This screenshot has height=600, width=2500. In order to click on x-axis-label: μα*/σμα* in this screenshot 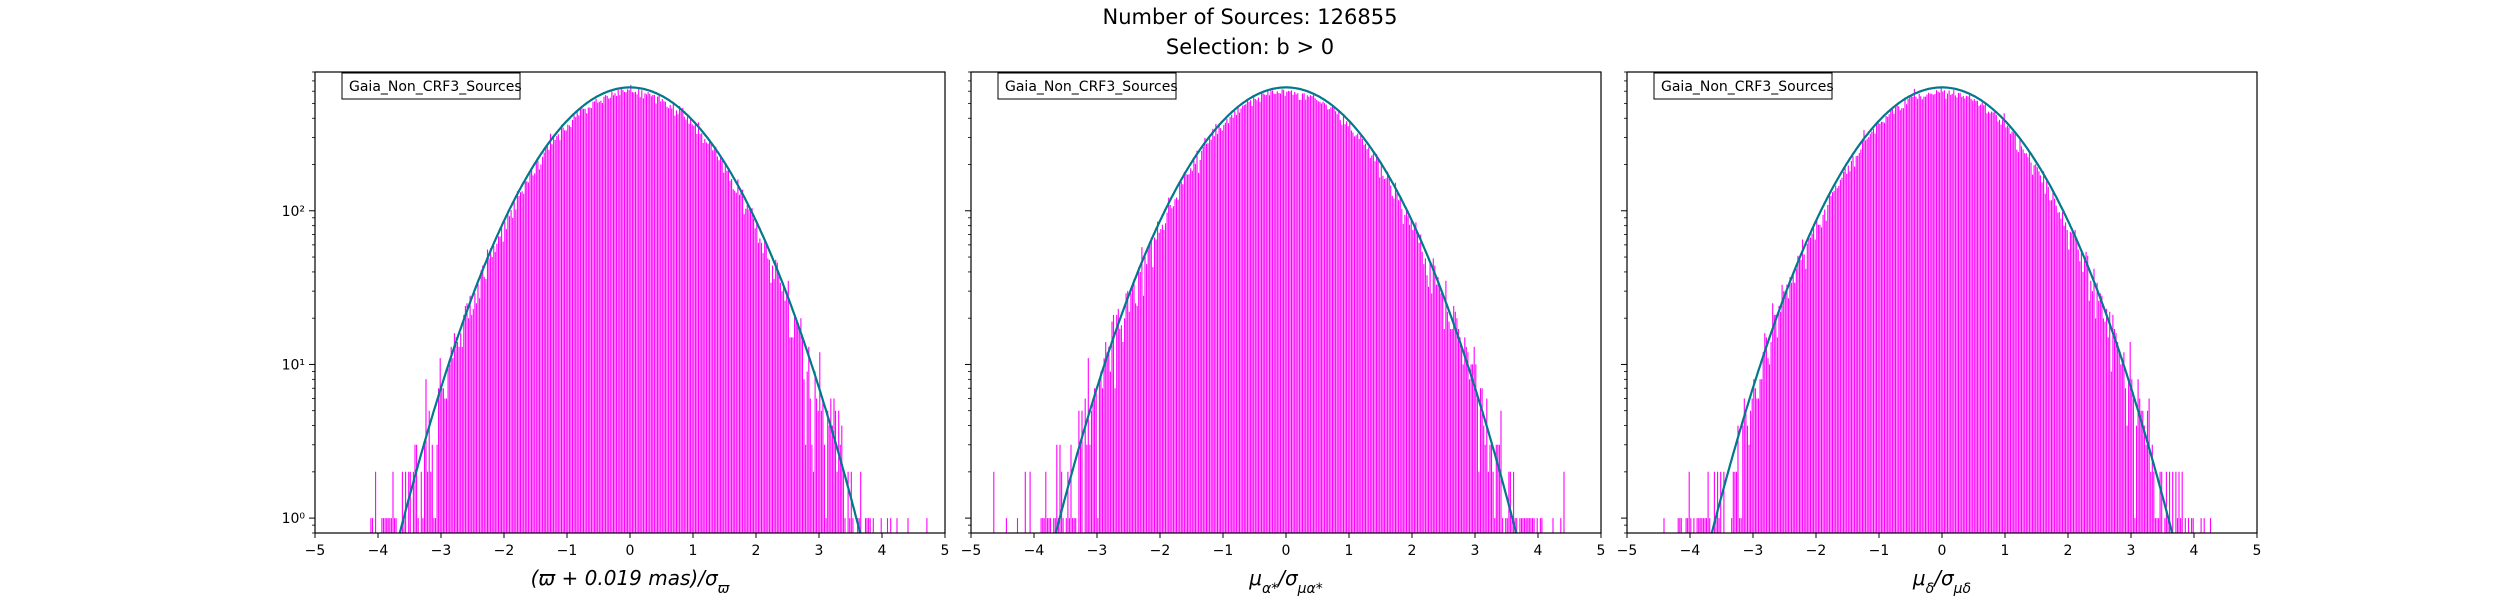, I will do `click(1285, 581)`.